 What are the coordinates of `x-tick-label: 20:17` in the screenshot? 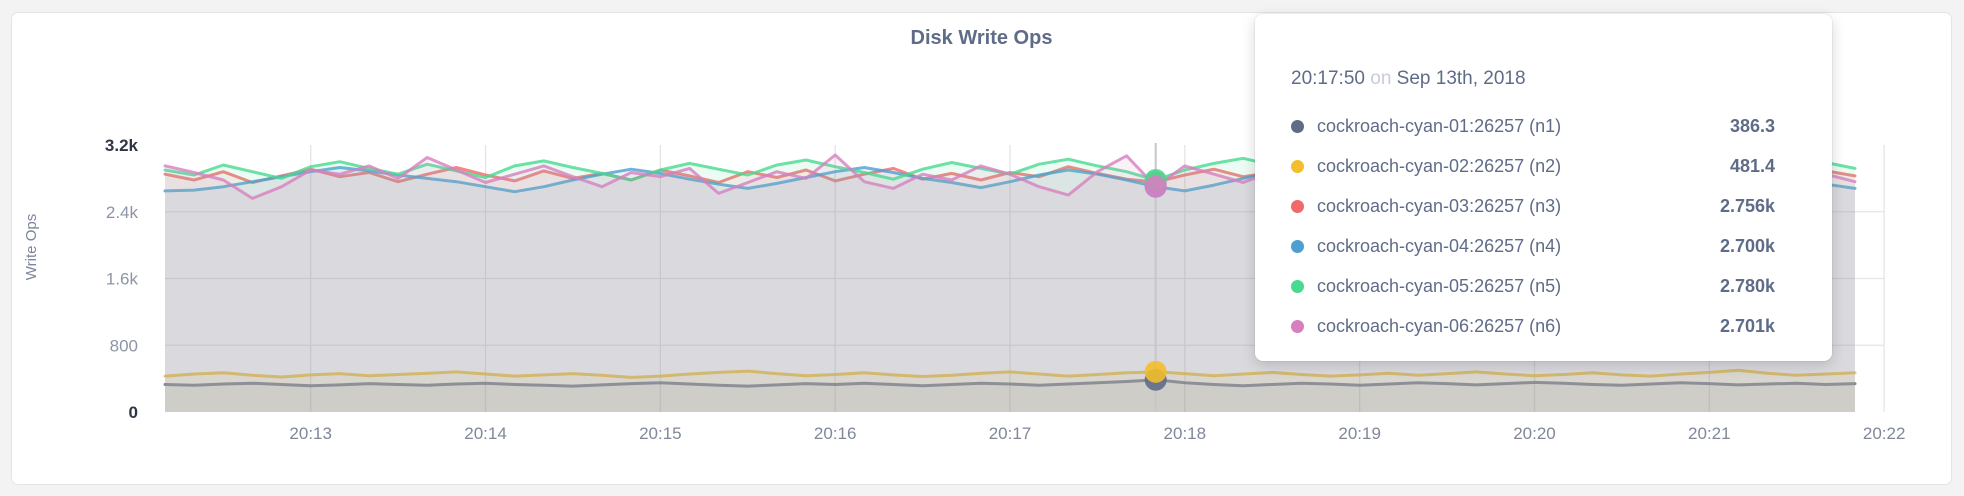 It's located at (1010, 433).